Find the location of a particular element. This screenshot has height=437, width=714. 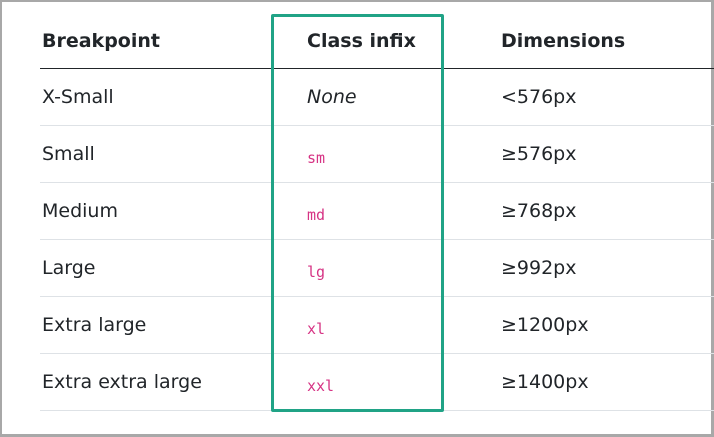

table-row: Small sm ≥576px is located at coordinates (377, 154).